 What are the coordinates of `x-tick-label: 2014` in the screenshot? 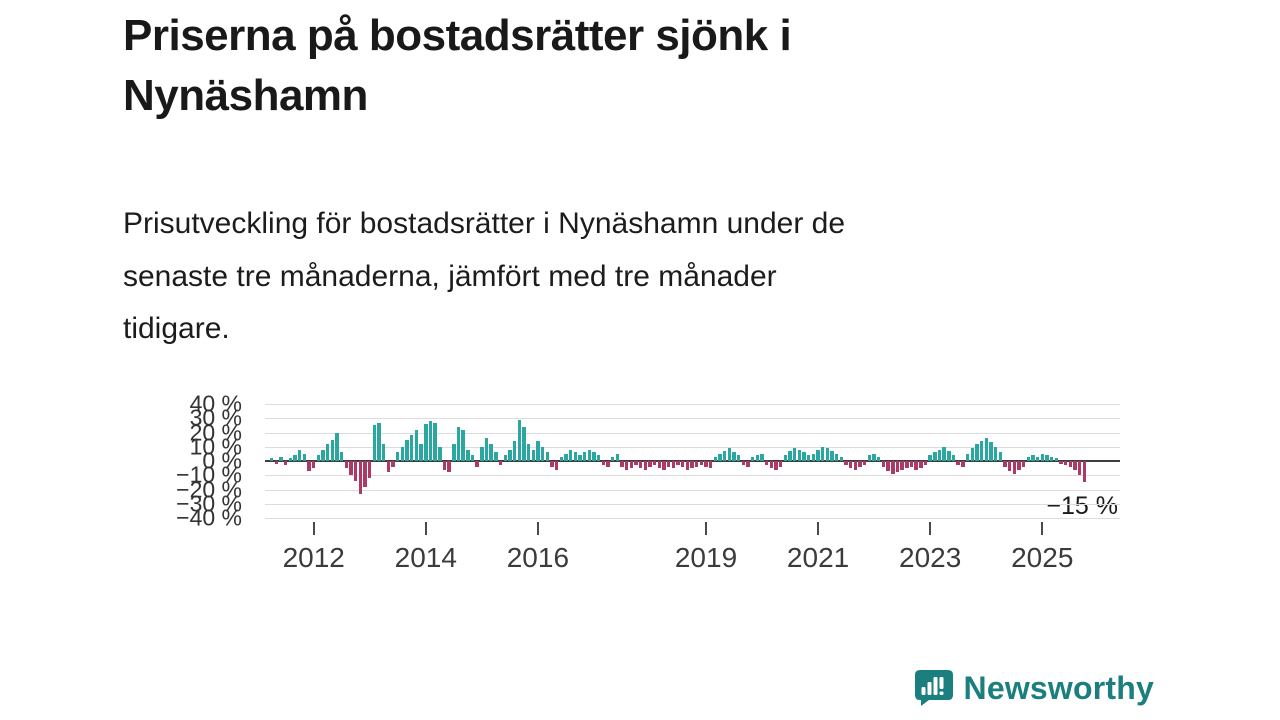 It's located at (425, 557).